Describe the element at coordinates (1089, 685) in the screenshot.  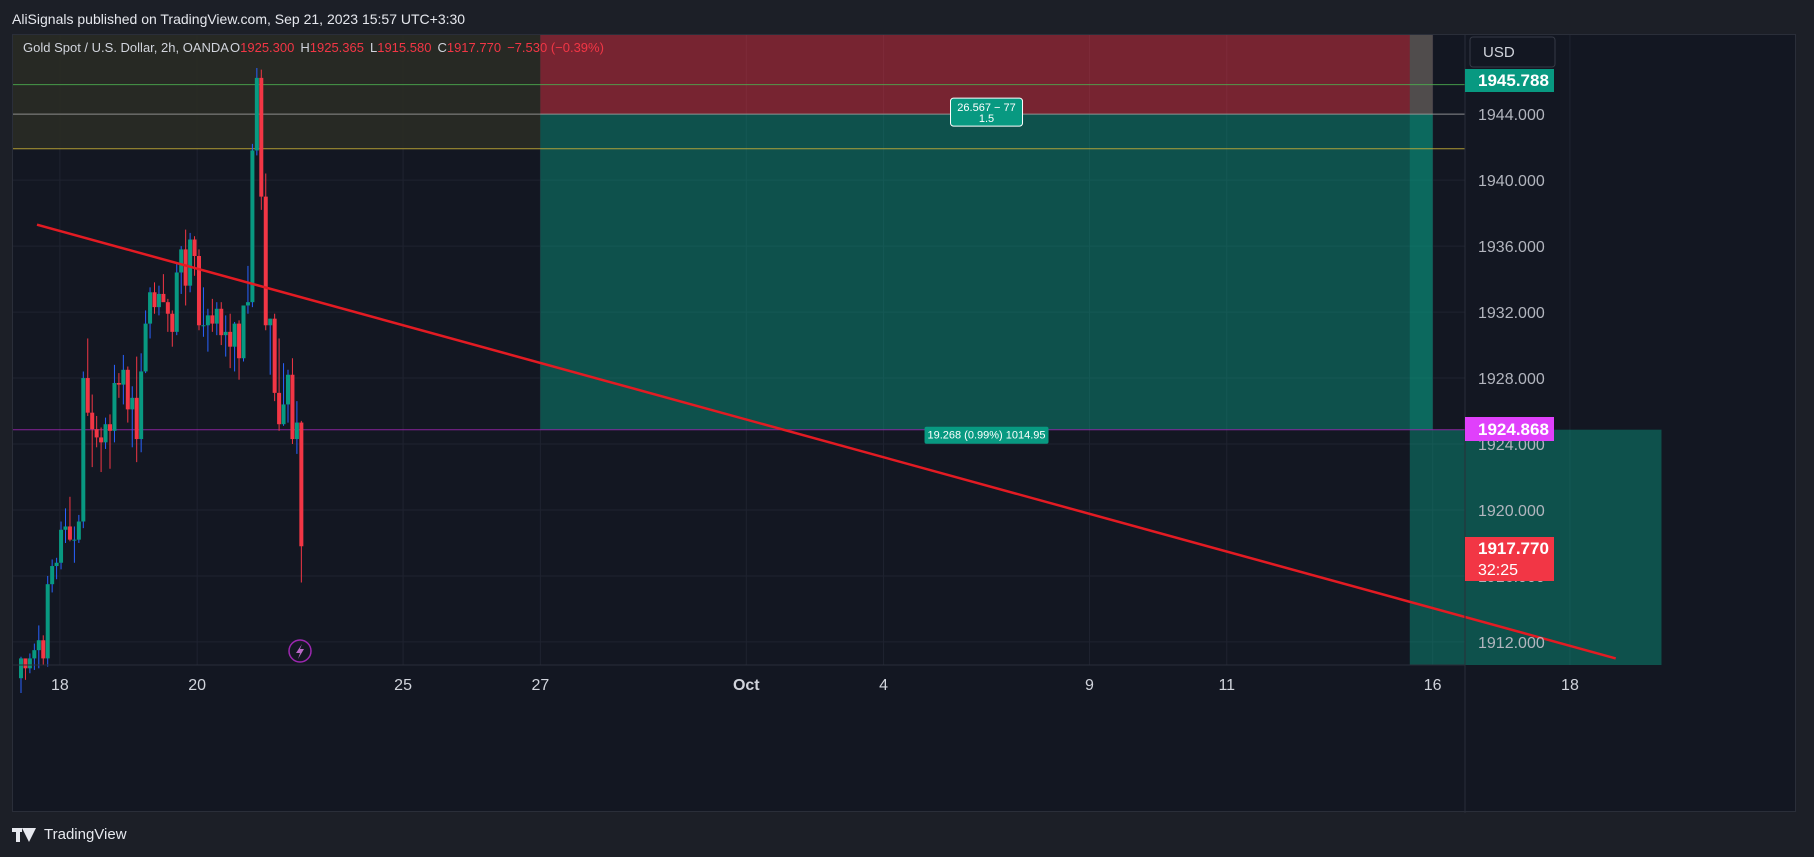
I see `time-tick-label: 9` at that location.